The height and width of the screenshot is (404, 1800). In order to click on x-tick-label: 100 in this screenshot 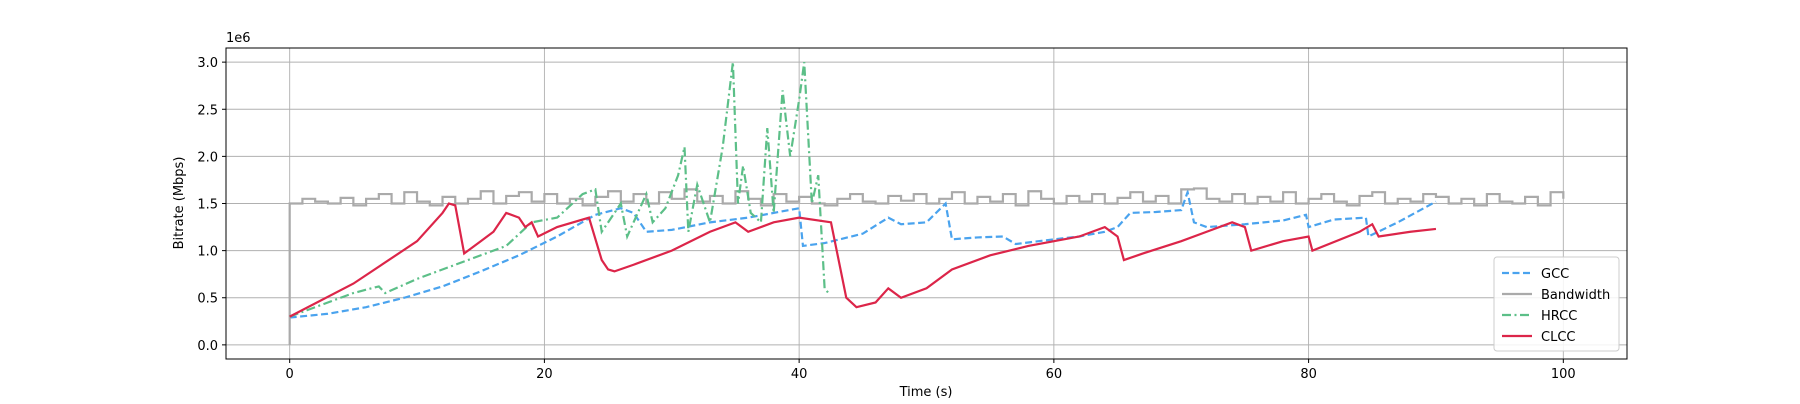, I will do `click(1563, 374)`.